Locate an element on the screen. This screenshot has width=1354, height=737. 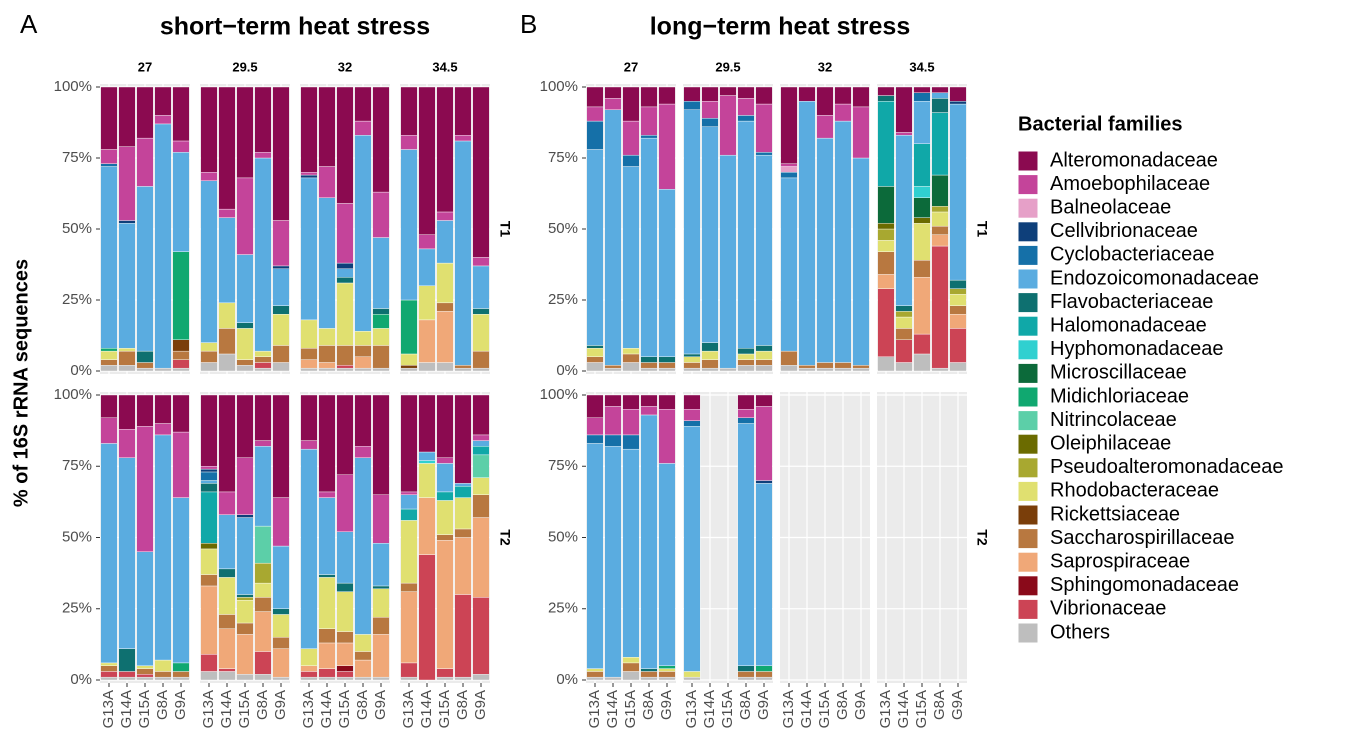
legend-label: Pseudoalteromonadaceae is located at coordinates (1167, 467).